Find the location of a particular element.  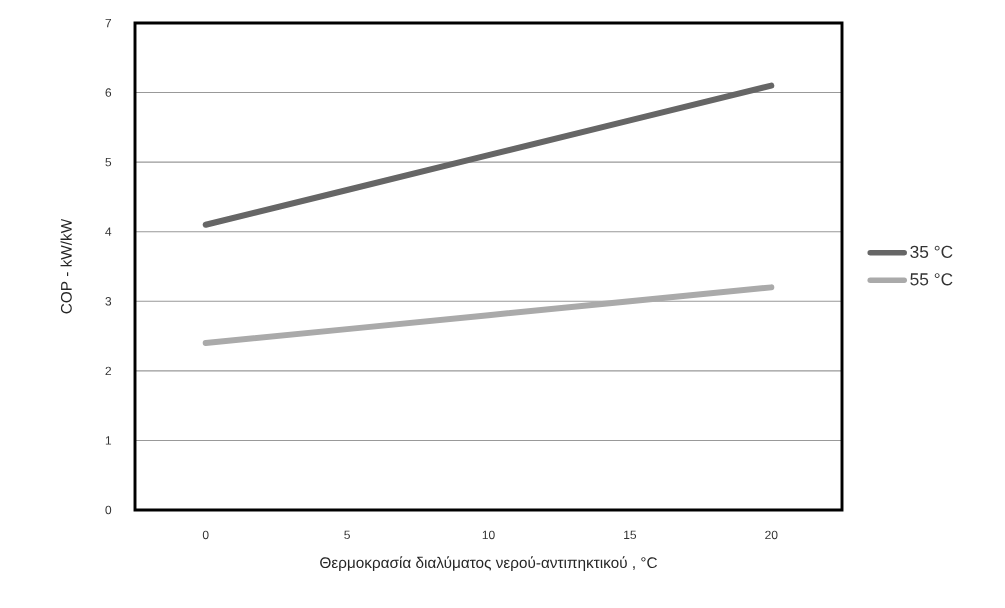

legend-label: 55 °C is located at coordinates (931, 279).